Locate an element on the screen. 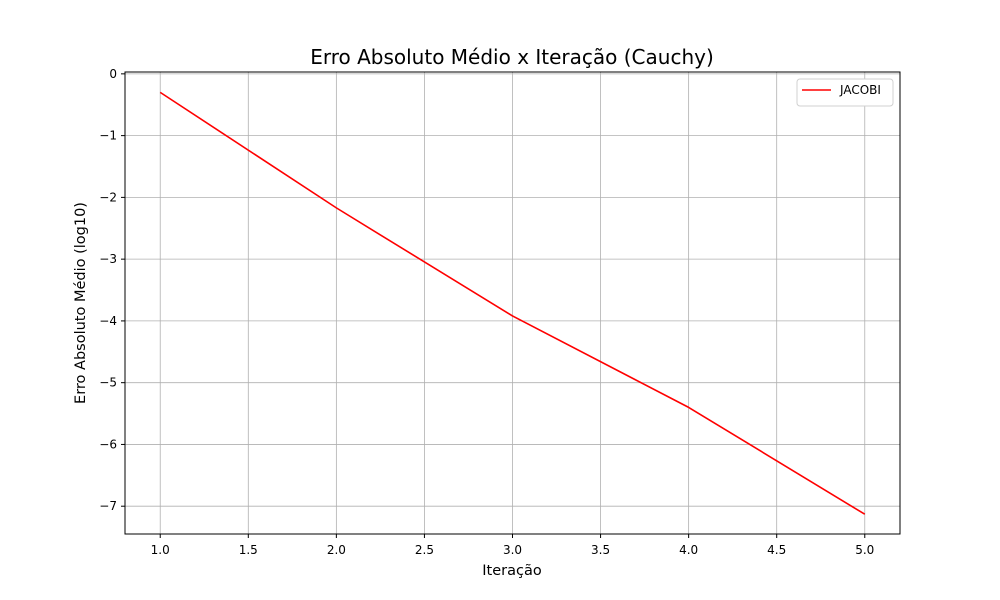  legend-label-jacobi: JACOBI is located at coordinates (860, 90).